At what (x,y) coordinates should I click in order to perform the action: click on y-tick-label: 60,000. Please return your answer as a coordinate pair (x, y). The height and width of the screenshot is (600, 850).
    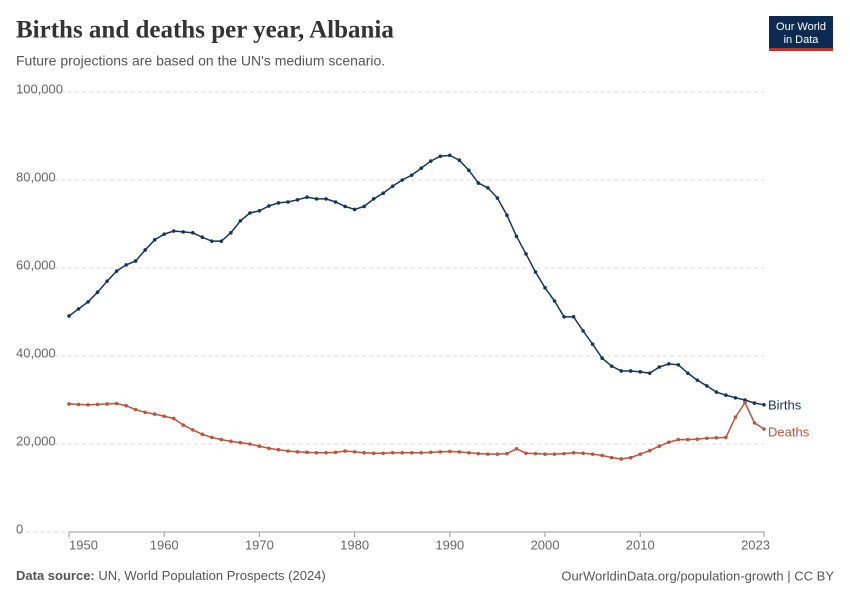
    Looking at the image, I should click on (36, 264).